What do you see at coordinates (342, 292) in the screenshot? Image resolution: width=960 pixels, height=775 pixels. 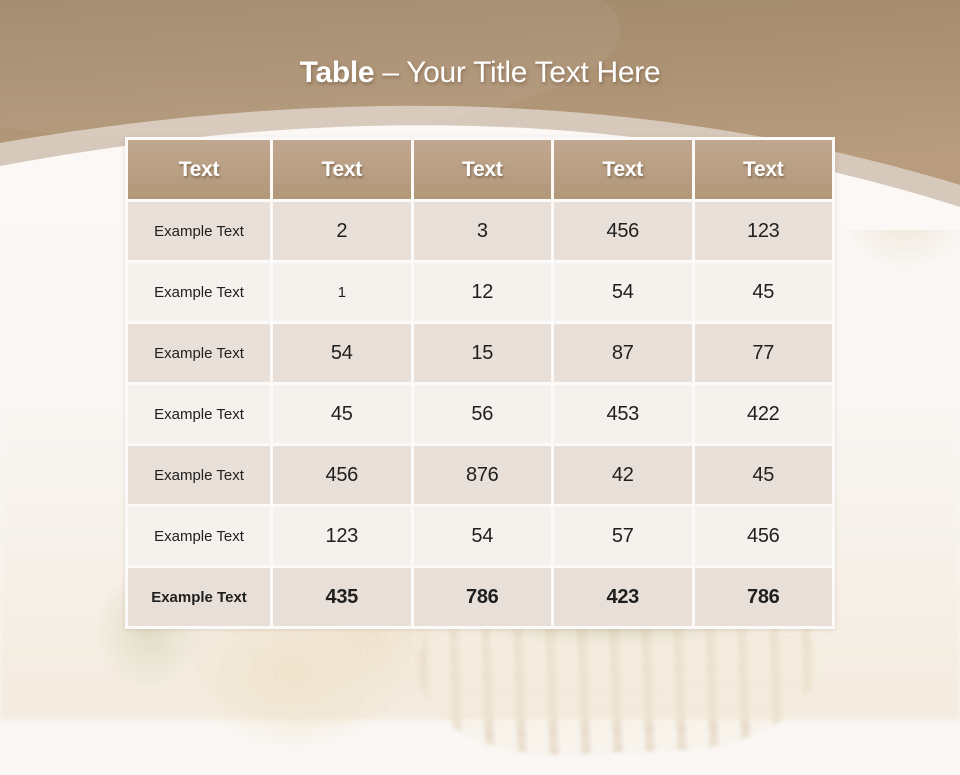 I see `value-cell: 1` at bounding box center [342, 292].